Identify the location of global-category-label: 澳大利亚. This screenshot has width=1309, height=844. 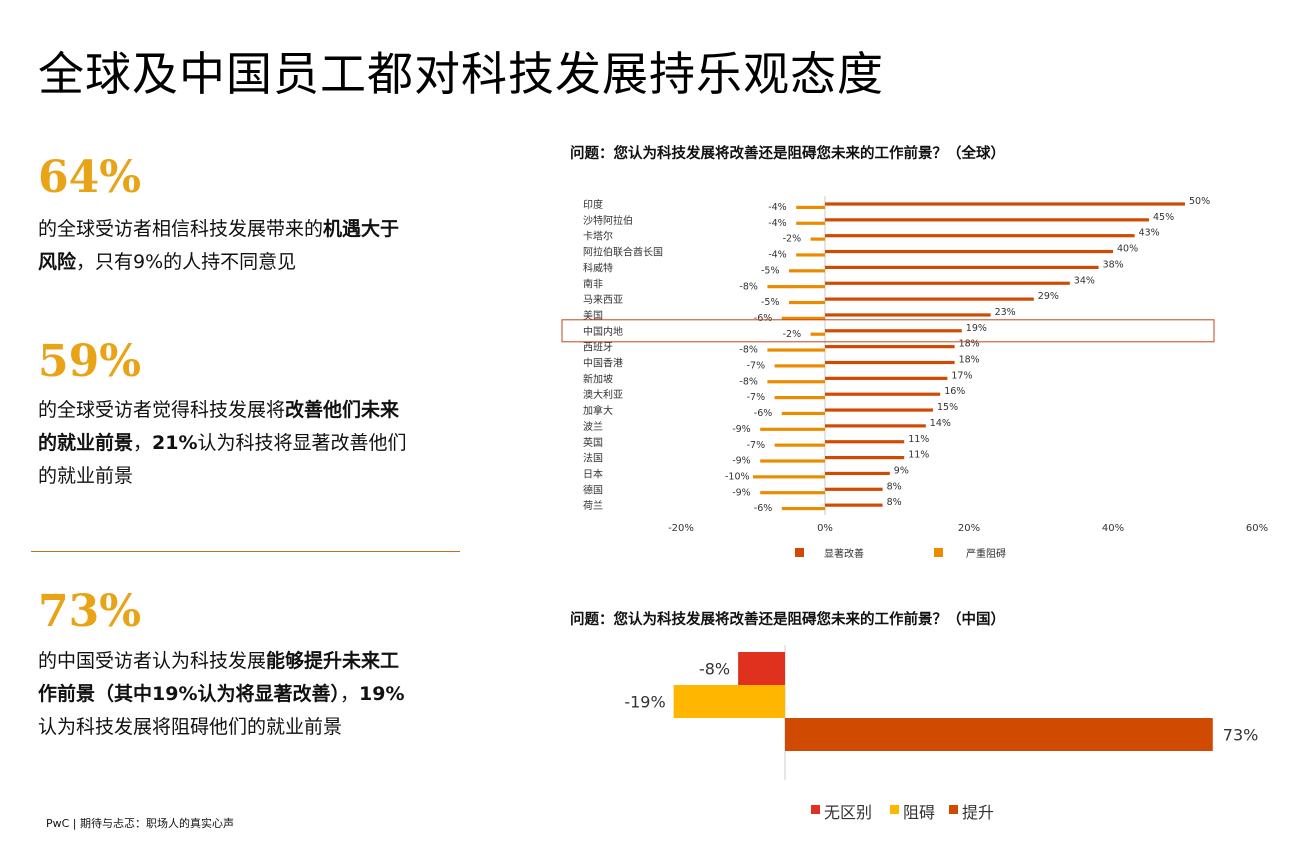
(603, 394).